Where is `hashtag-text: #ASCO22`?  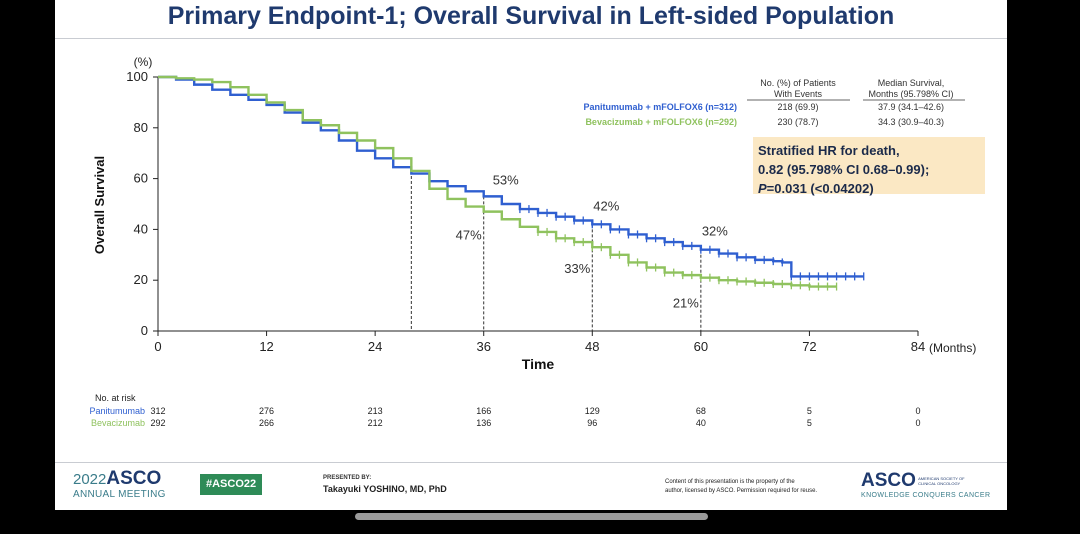
hashtag-text: #ASCO22 is located at coordinates (231, 484).